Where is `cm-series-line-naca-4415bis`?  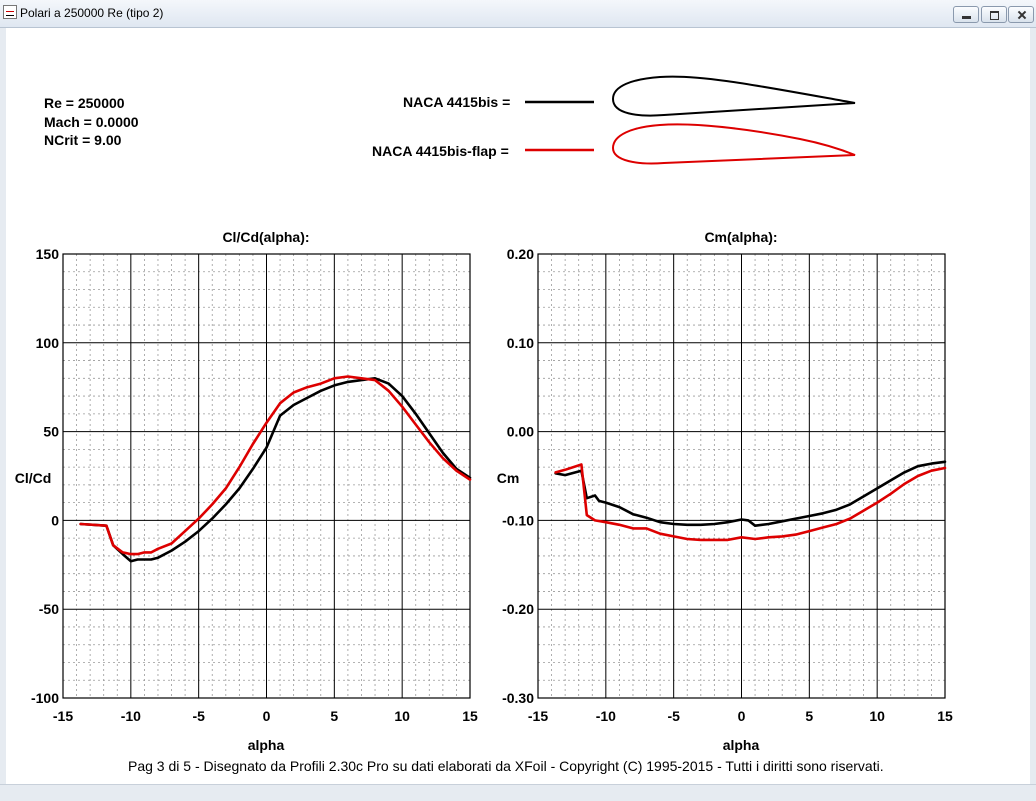
cm-series-line-naca-4415bis is located at coordinates (750, 494).